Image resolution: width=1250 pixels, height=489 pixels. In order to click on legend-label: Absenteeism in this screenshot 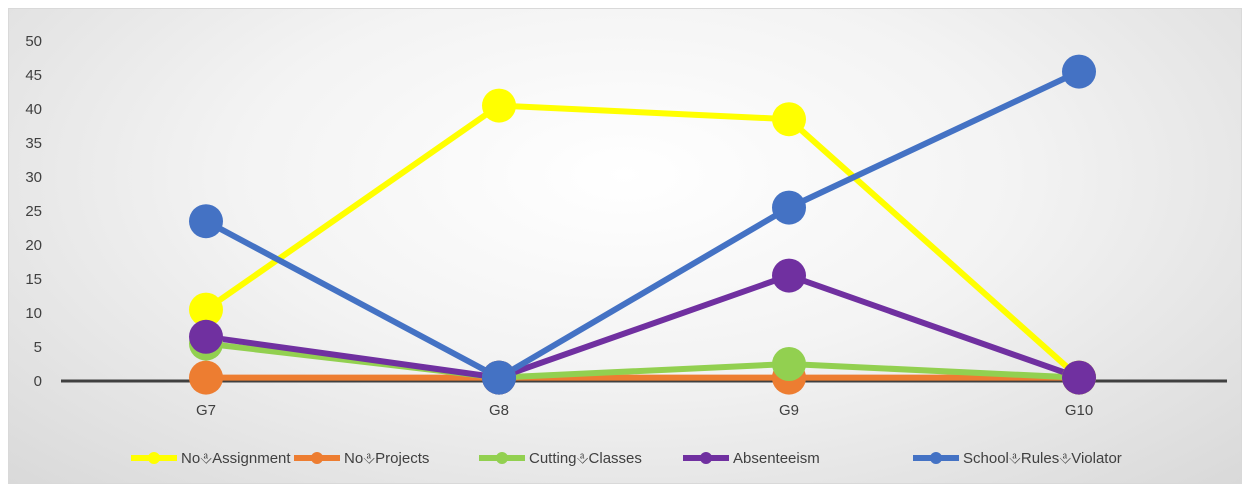, I will do `click(776, 458)`.